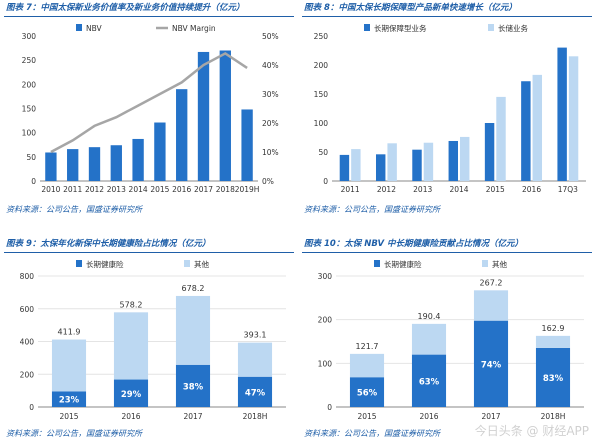 This screenshot has width=595, height=443. Describe the element at coordinates (429, 316) in the screenshot. I see `total-label: 190.4` at that location.